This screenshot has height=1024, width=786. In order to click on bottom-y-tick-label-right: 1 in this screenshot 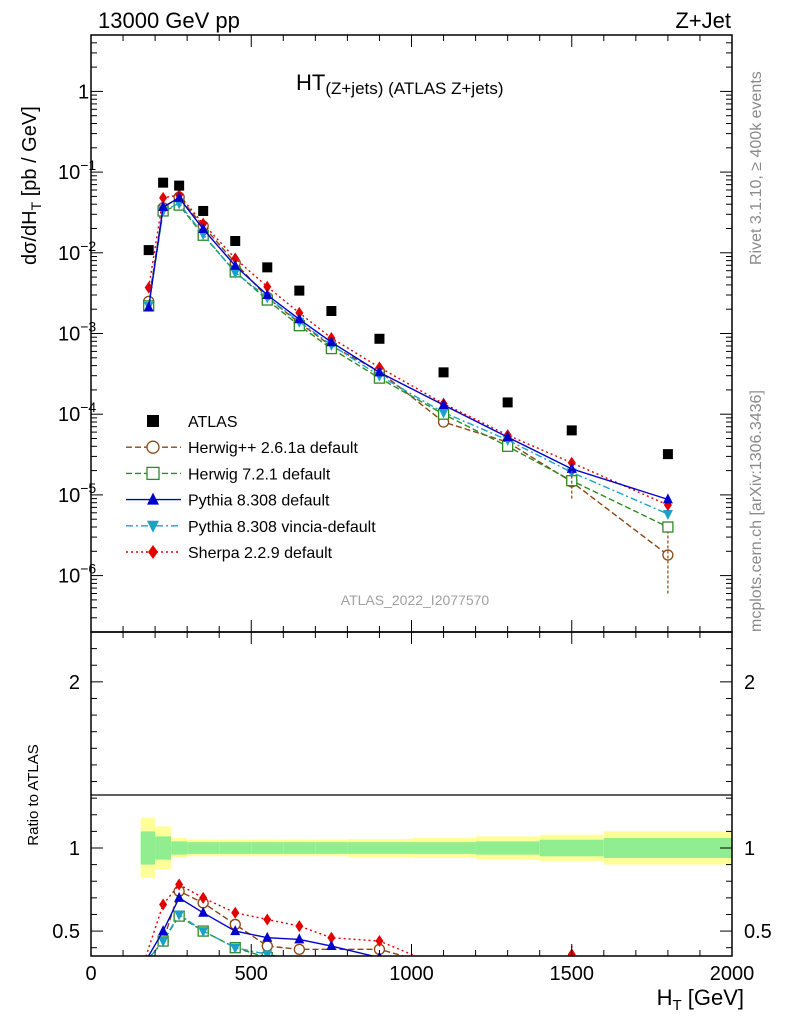, I will do `click(749, 849)`.